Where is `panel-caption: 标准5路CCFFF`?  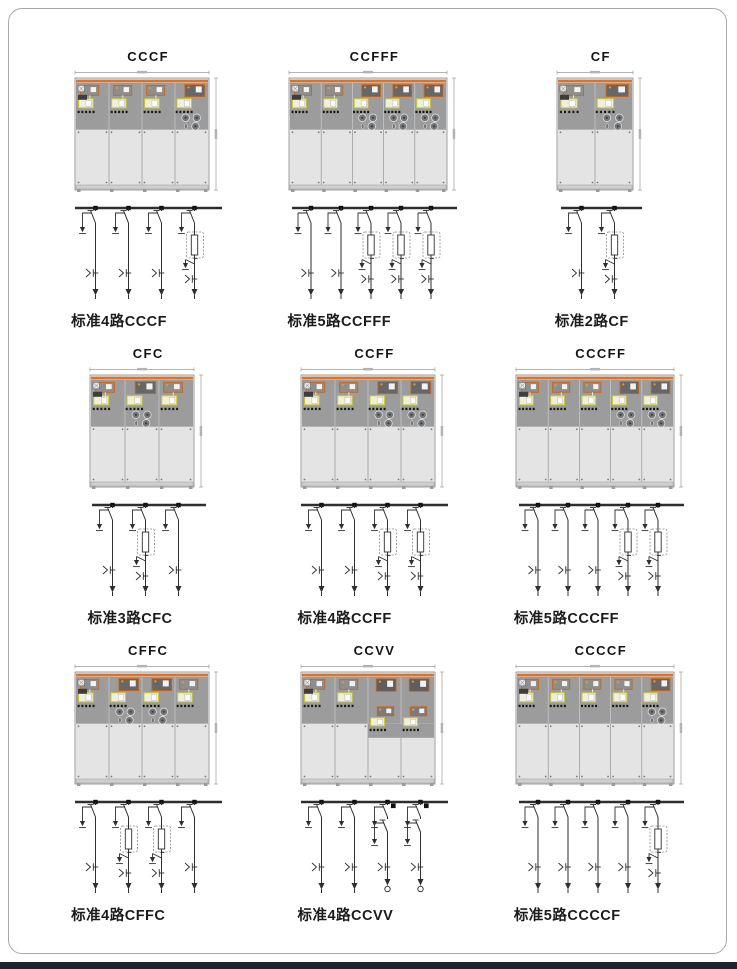
panel-caption: 标准5路CCFFF is located at coordinates (339, 322).